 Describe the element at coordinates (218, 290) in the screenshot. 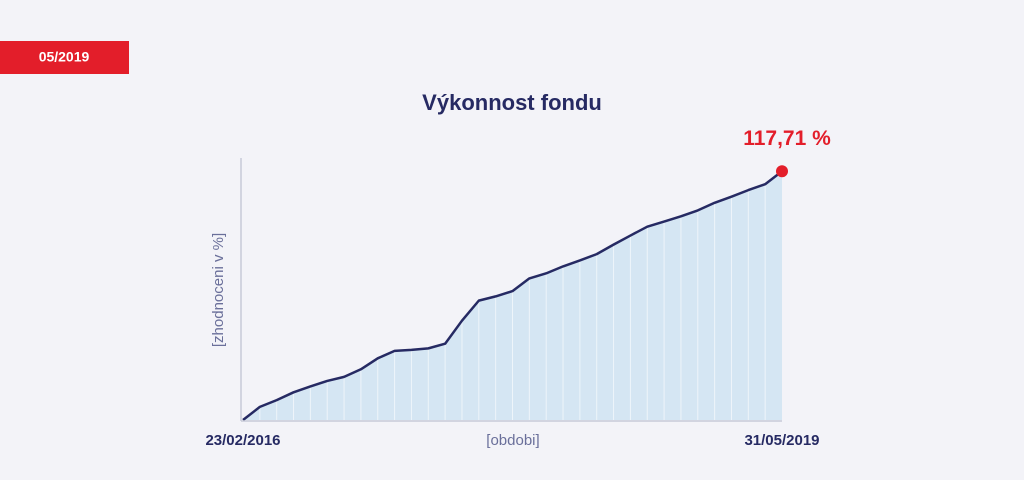

I see `y-axis-label: [zhodnoceni v %]` at that location.